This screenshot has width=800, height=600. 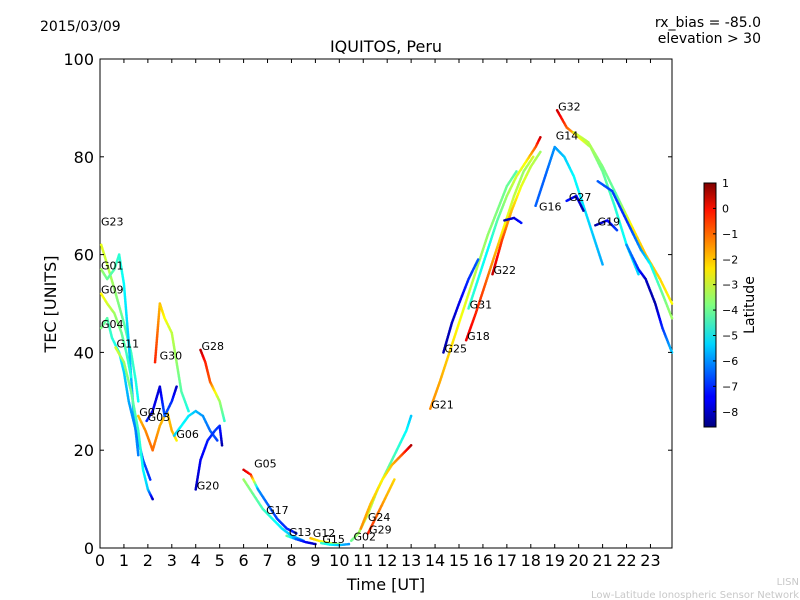 What do you see at coordinates (695, 595) in the screenshot?
I see `watermark-network: Low-Latitude Ionospheric Sensor Network` at bounding box center [695, 595].